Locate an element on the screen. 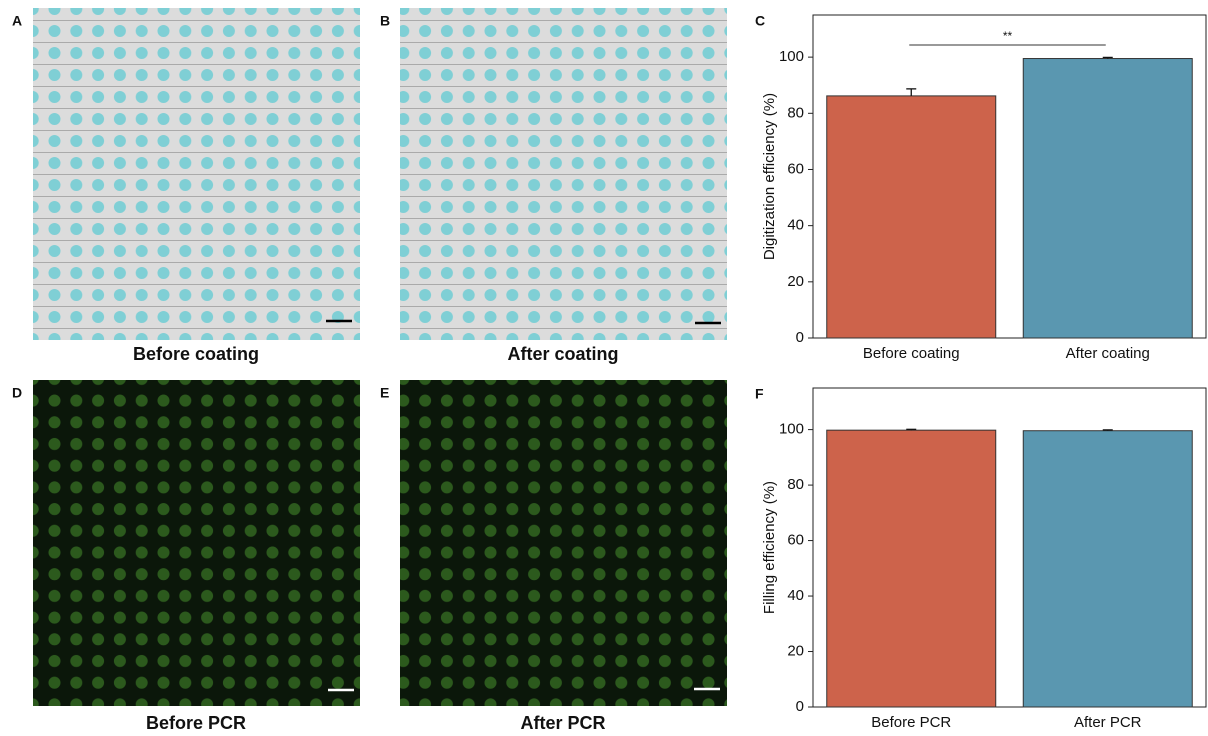 This screenshot has width=1208, height=736. caption: Before coating is located at coordinates (196, 354).